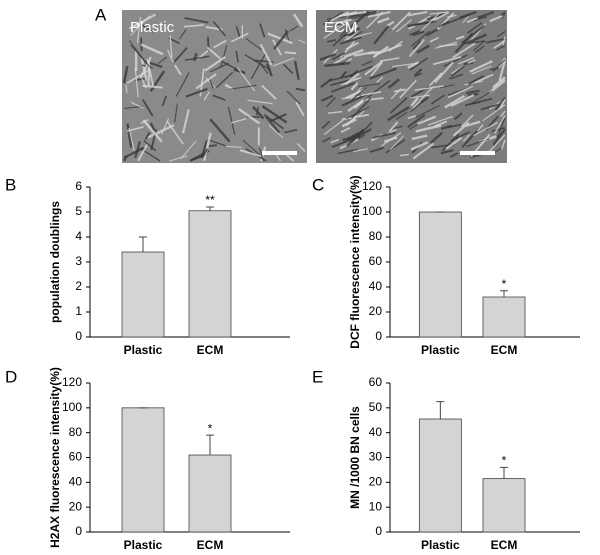 The height and width of the screenshot is (555, 600). I want to click on y-axis-label: H2AX fluorescence intensity(%), so click(55, 457).